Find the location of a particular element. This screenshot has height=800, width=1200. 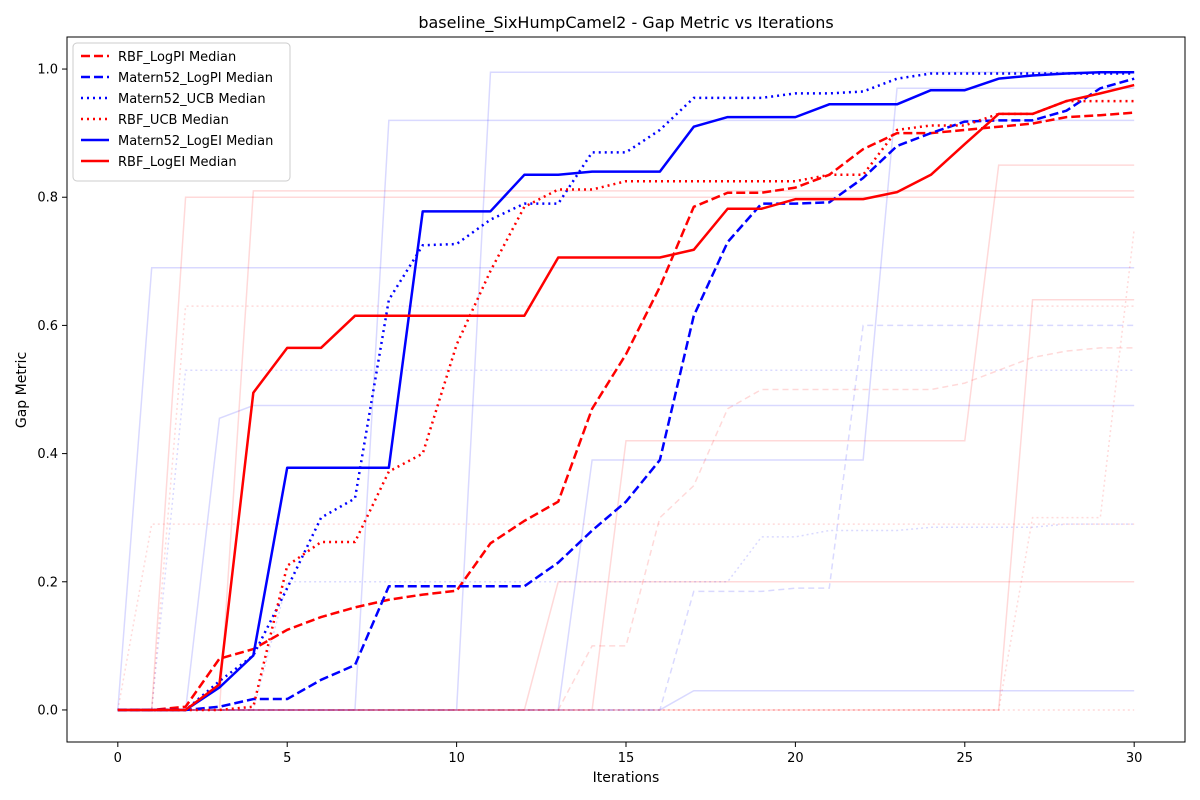

x-tick-label: 25 is located at coordinates (965, 758).